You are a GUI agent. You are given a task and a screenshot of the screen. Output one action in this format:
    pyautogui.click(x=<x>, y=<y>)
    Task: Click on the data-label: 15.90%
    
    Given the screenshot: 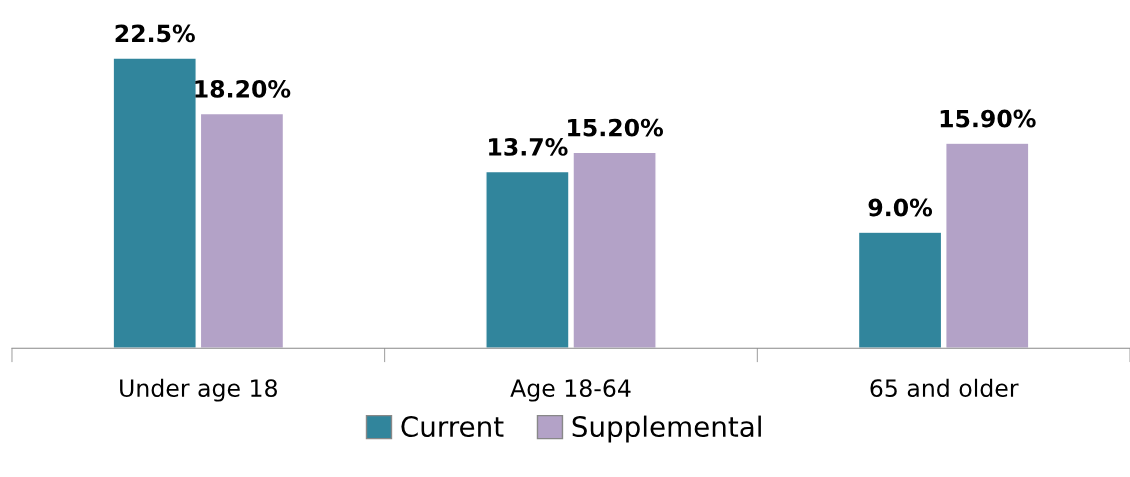 What is the action you would take?
    pyautogui.click(x=988, y=118)
    